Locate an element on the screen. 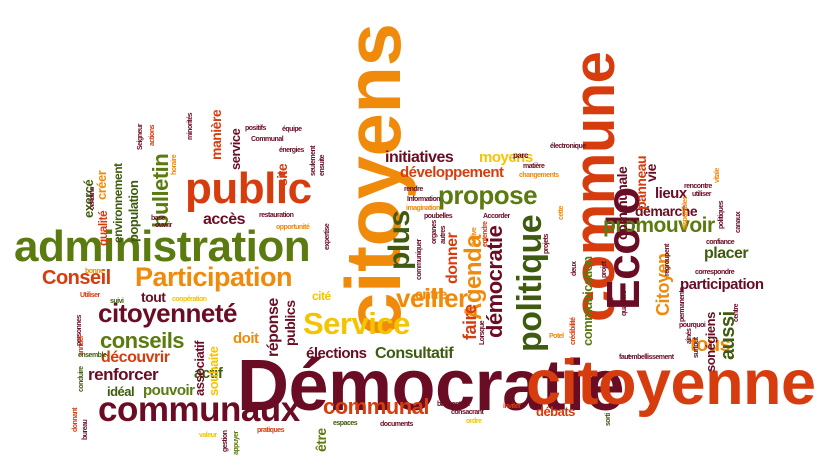 This screenshot has height=474, width=818. word-politique: politique is located at coordinates (530, 283).